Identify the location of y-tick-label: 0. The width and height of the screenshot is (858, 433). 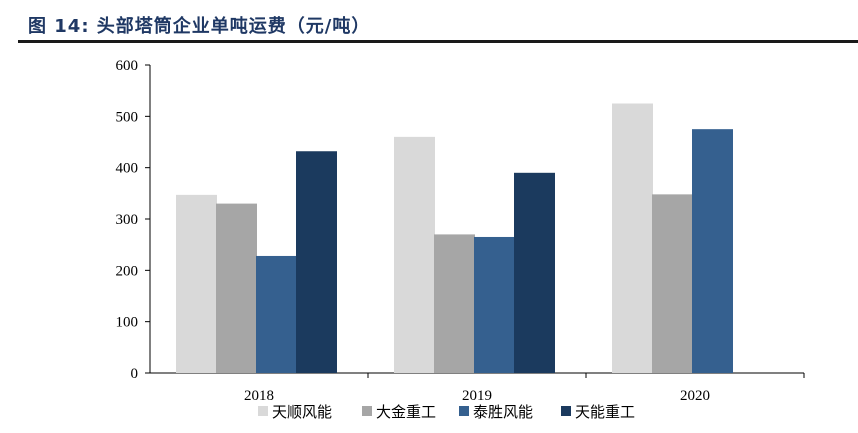
(135, 374).